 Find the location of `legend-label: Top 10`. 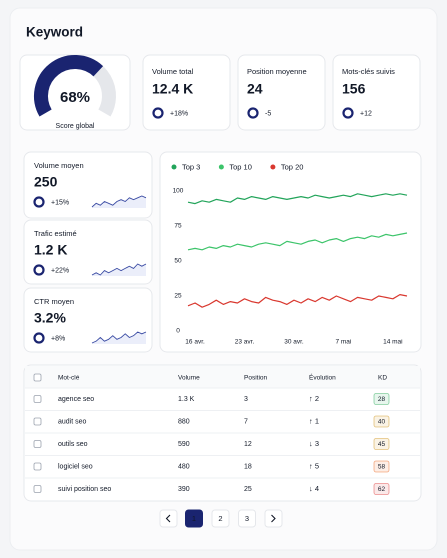

legend-label: Top 10 is located at coordinates (240, 166).